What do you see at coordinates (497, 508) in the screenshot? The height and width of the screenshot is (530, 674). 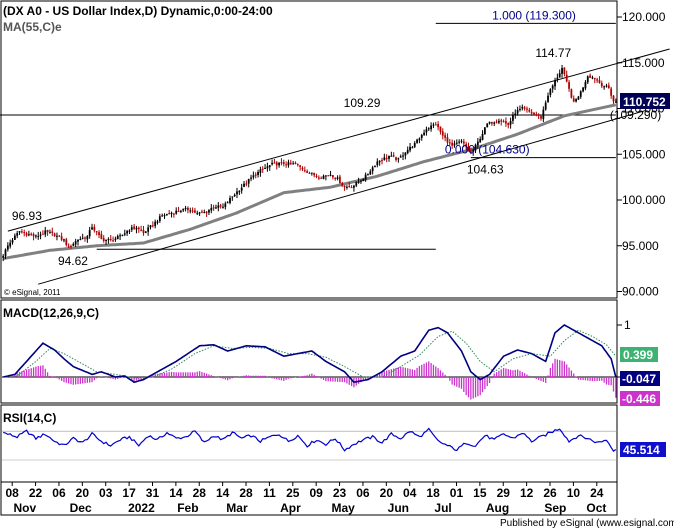 I see `x-month-label: Aug` at bounding box center [497, 508].